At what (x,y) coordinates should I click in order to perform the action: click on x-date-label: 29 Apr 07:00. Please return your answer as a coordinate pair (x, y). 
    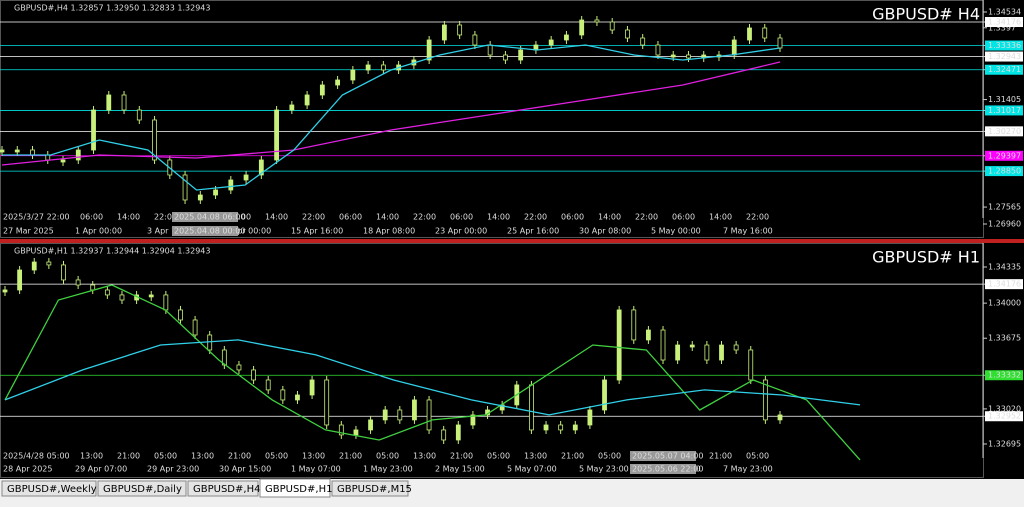
    Looking at the image, I should click on (101, 469).